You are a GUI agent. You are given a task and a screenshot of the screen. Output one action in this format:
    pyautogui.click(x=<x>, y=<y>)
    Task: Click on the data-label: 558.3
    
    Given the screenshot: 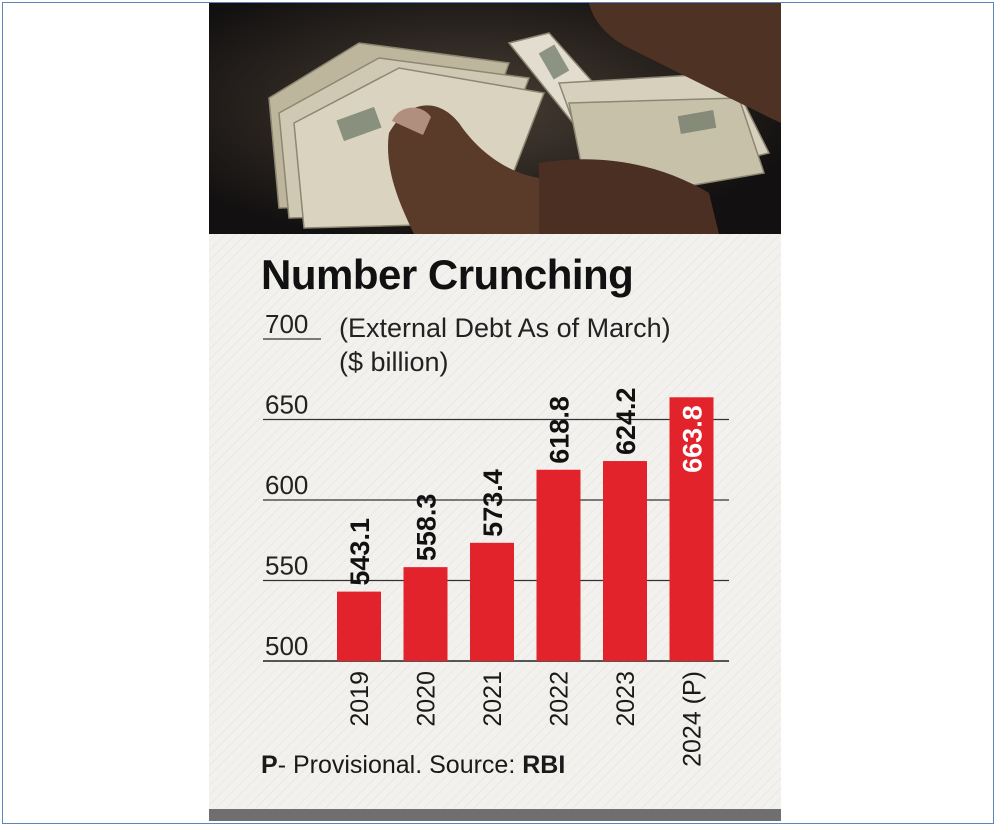 What is the action you would take?
    pyautogui.click(x=427, y=528)
    